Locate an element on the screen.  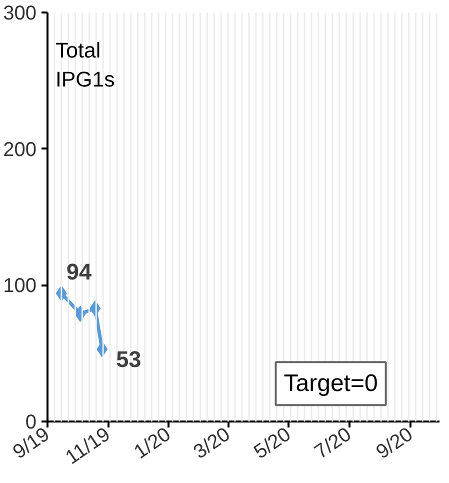
x-tick-label: 1/20 is located at coordinates (152, 443).